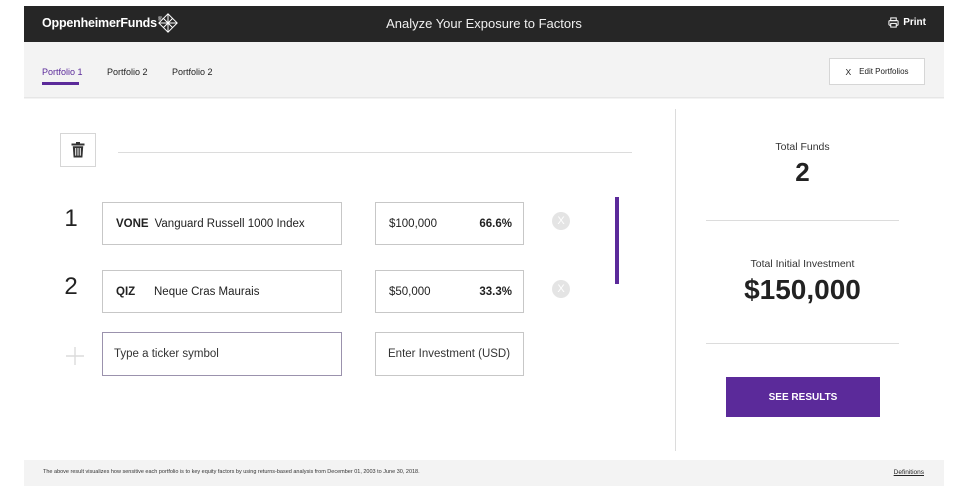 Image resolution: width=970 pixels, height=491 pixels. What do you see at coordinates (675, 280) in the screenshot?
I see `panel-divider` at bounding box center [675, 280].